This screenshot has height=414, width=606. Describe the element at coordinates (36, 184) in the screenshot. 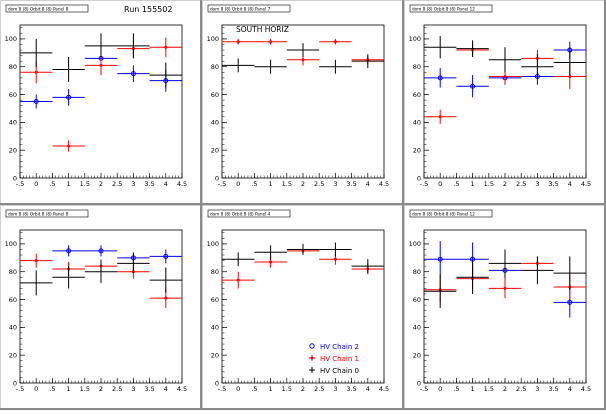

I see `x-tick-label: 0` at that location.